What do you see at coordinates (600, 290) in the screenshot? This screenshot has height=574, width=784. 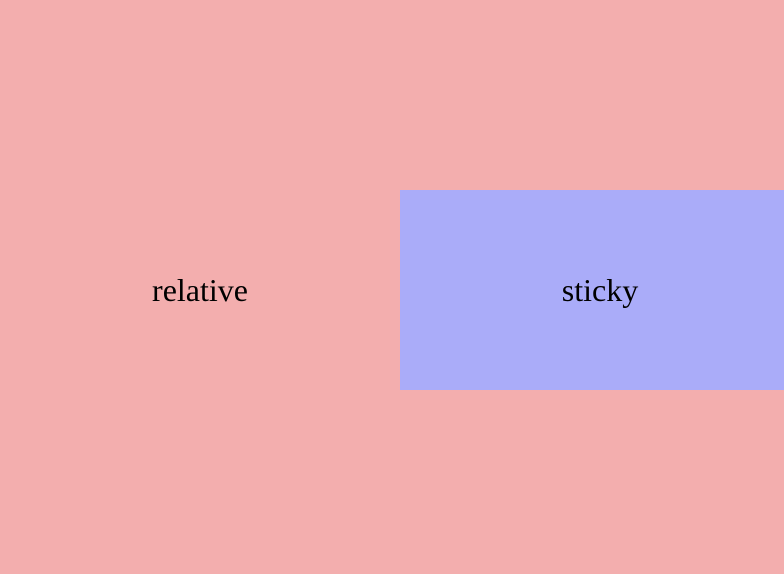 I see `sticky-label: sticky` at bounding box center [600, 290].